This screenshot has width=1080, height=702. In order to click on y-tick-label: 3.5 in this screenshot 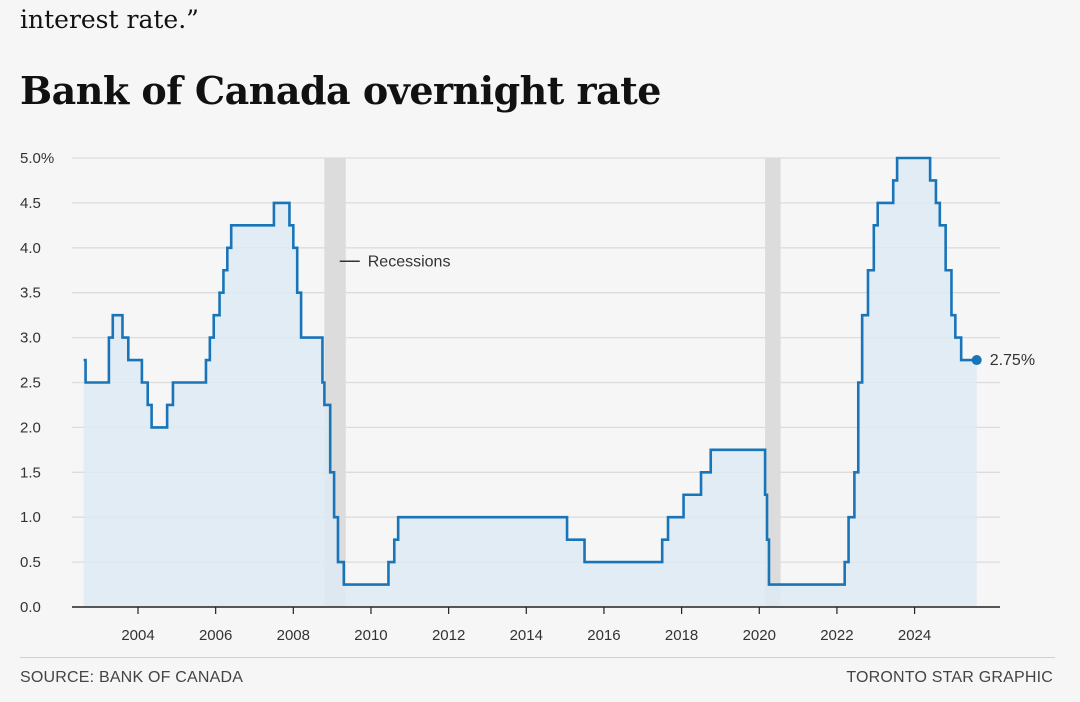, I will do `click(30, 293)`.